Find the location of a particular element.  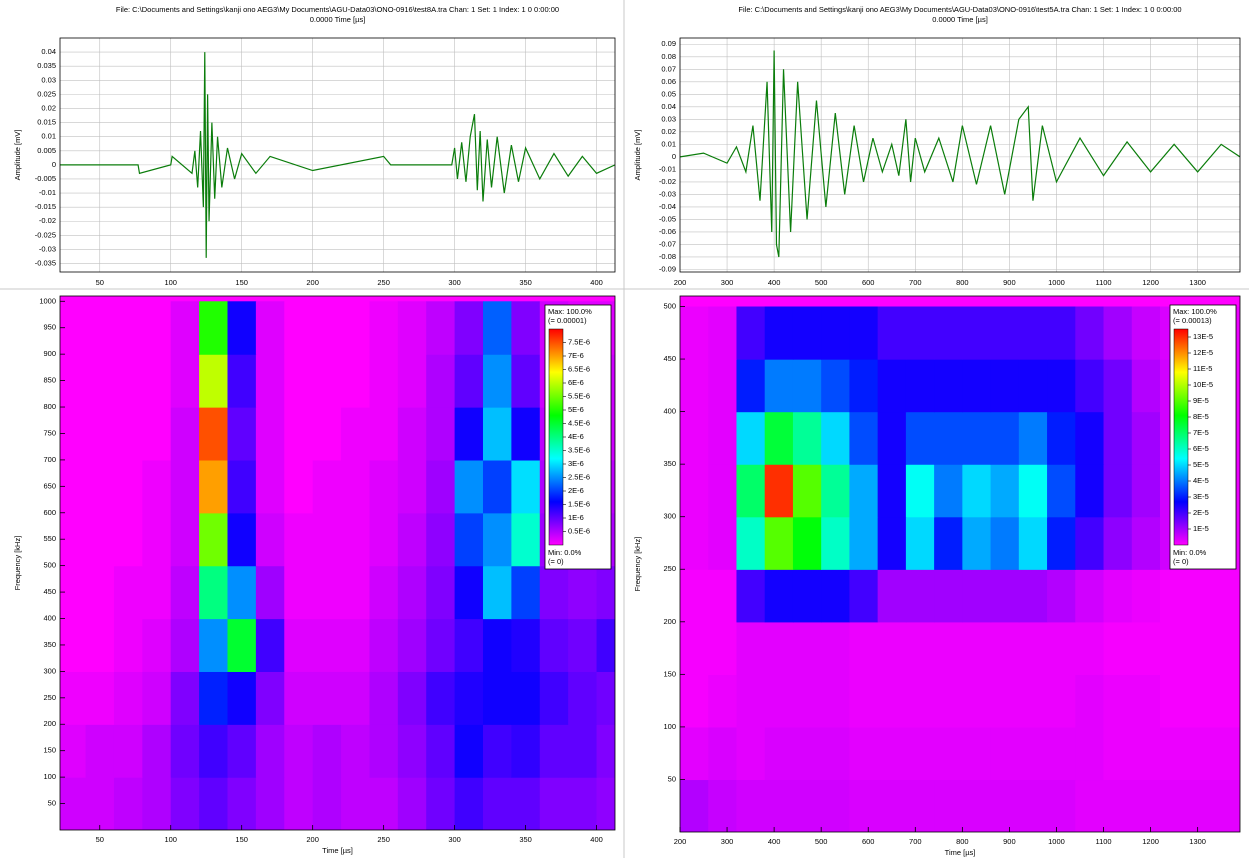

colorbar-label: 6E-6 is located at coordinates (576, 382).